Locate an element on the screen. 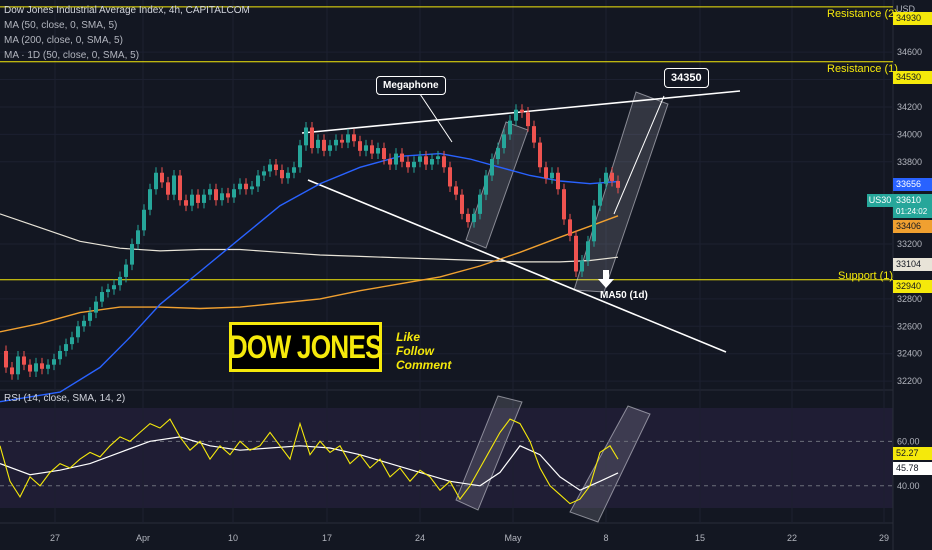 This screenshot has width=932, height=550. up-arrow-icon is located at coordinates (606, 279).